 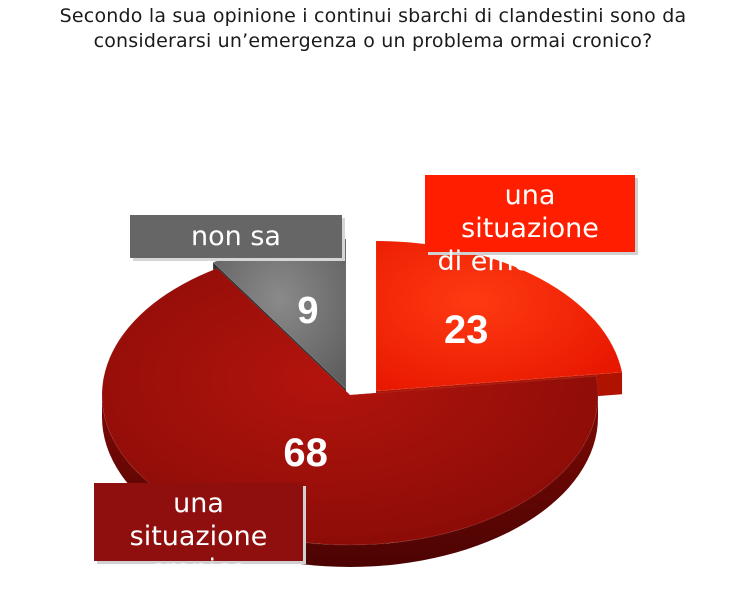 What do you see at coordinates (305, 453) in the screenshot?
I see `value-label-cronica: 68` at bounding box center [305, 453].